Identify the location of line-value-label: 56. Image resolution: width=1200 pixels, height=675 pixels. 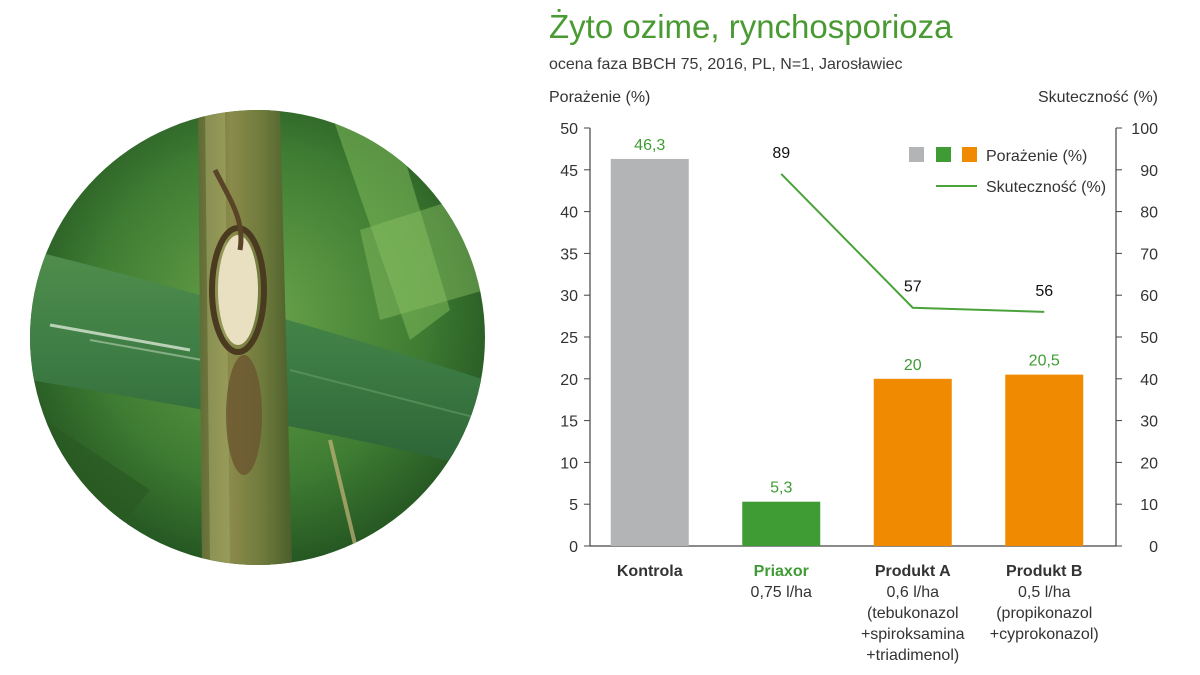
(1044, 291).